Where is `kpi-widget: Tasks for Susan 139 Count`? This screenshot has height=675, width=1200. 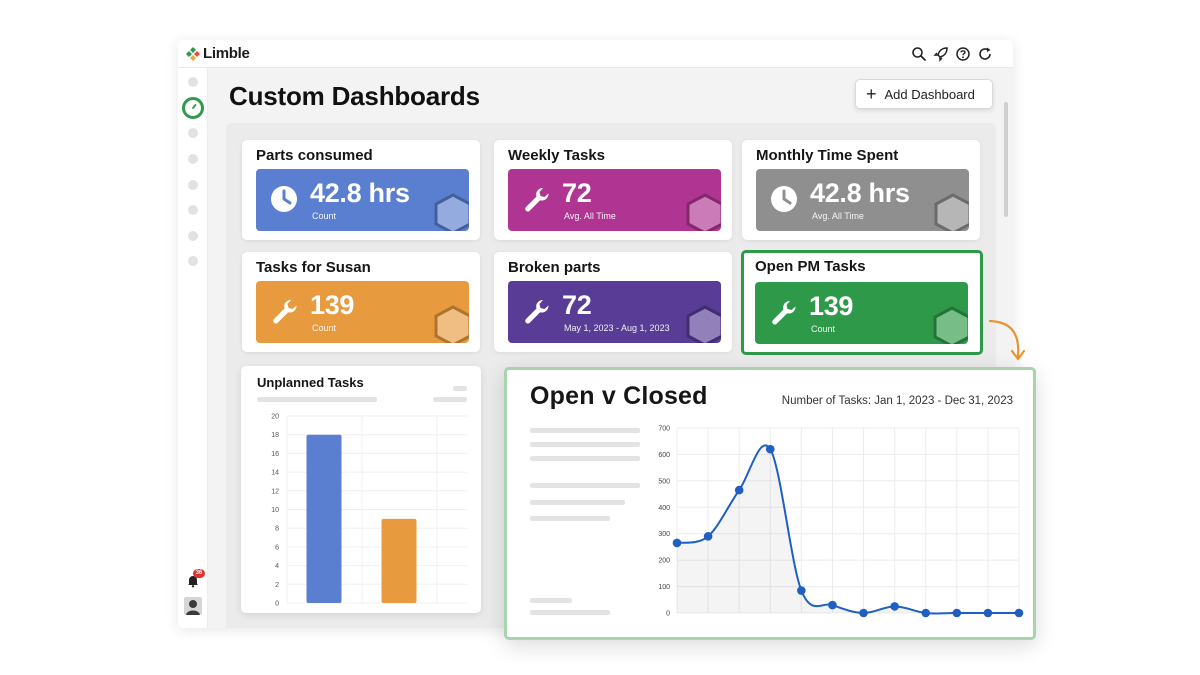 kpi-widget: Tasks for Susan 139 Count is located at coordinates (361, 302).